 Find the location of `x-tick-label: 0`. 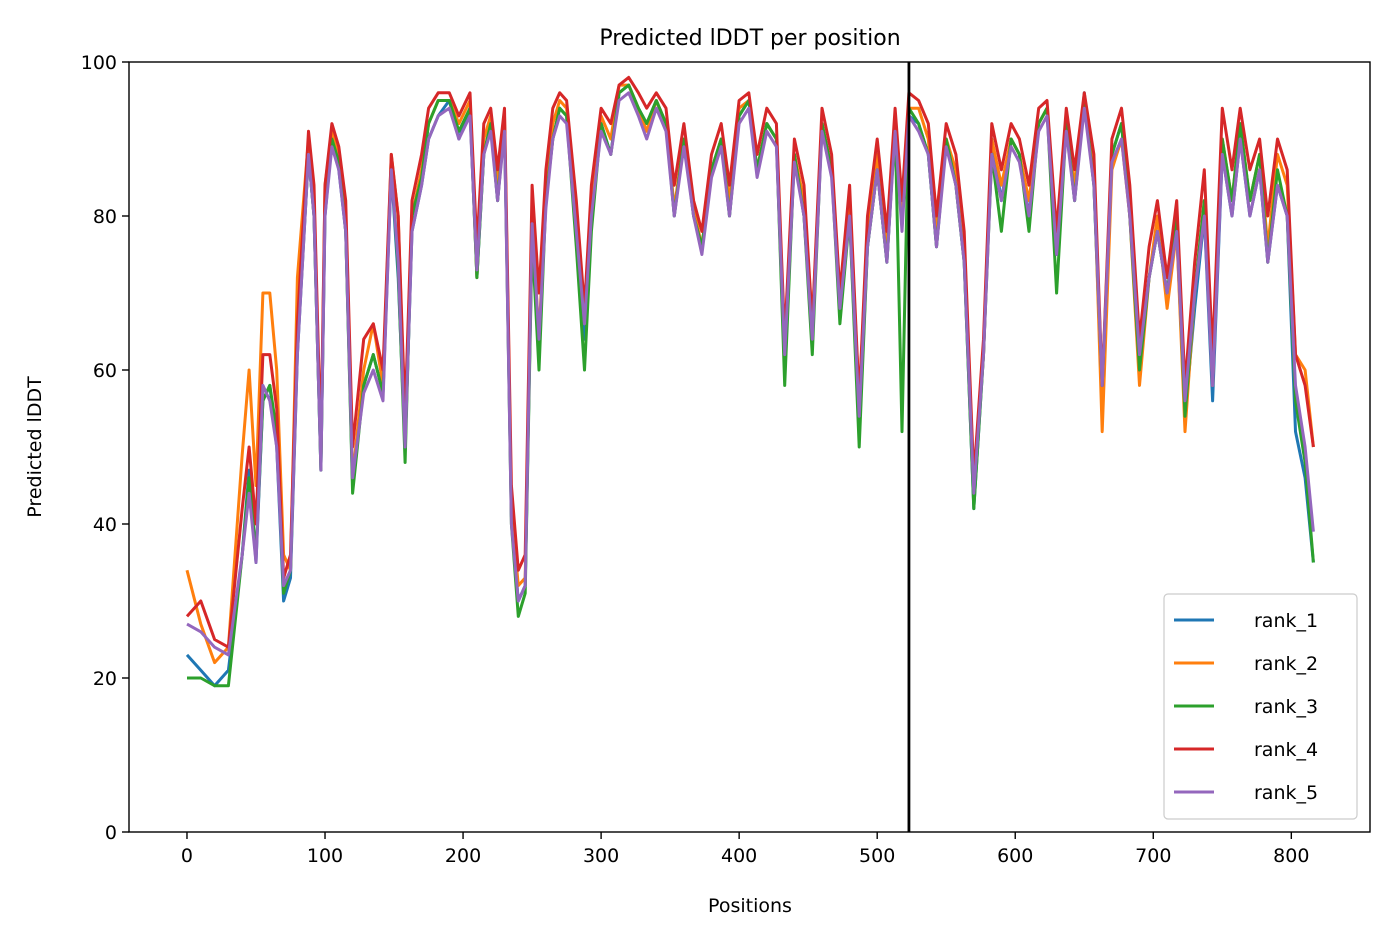

x-tick-label: 0 is located at coordinates (187, 856).